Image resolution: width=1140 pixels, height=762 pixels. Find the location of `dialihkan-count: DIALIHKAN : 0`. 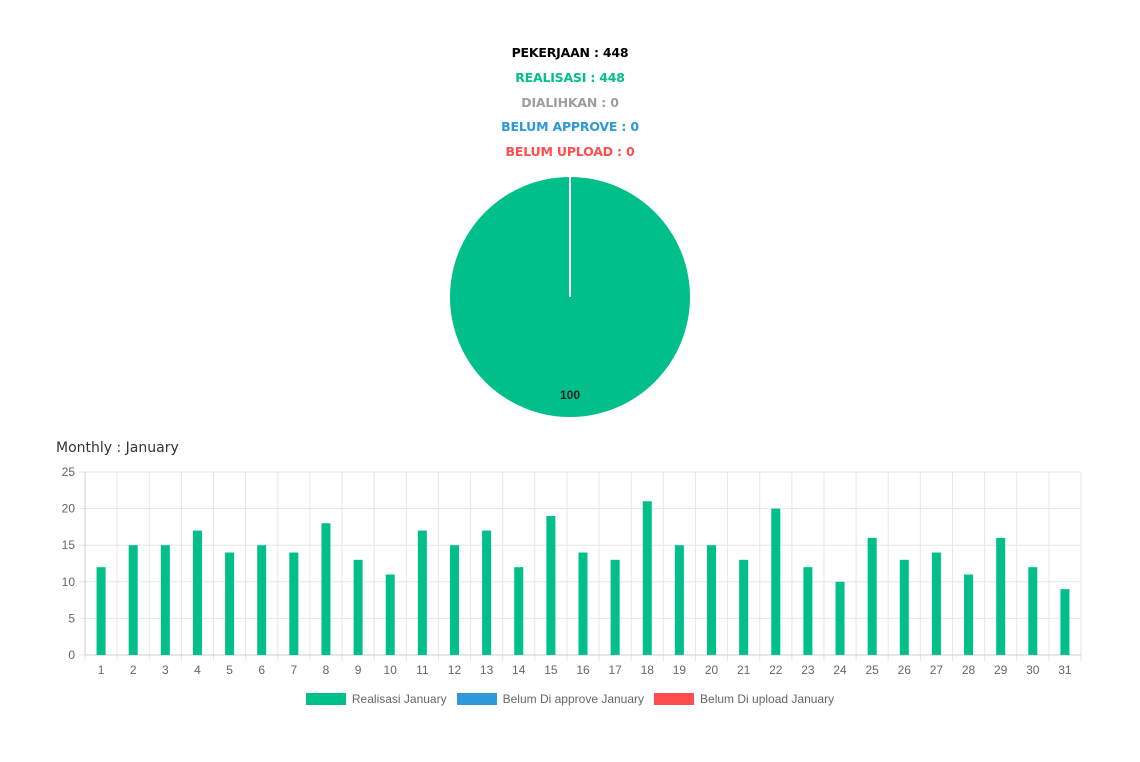

dialihkan-count: DIALIHKAN : 0 is located at coordinates (570, 102).